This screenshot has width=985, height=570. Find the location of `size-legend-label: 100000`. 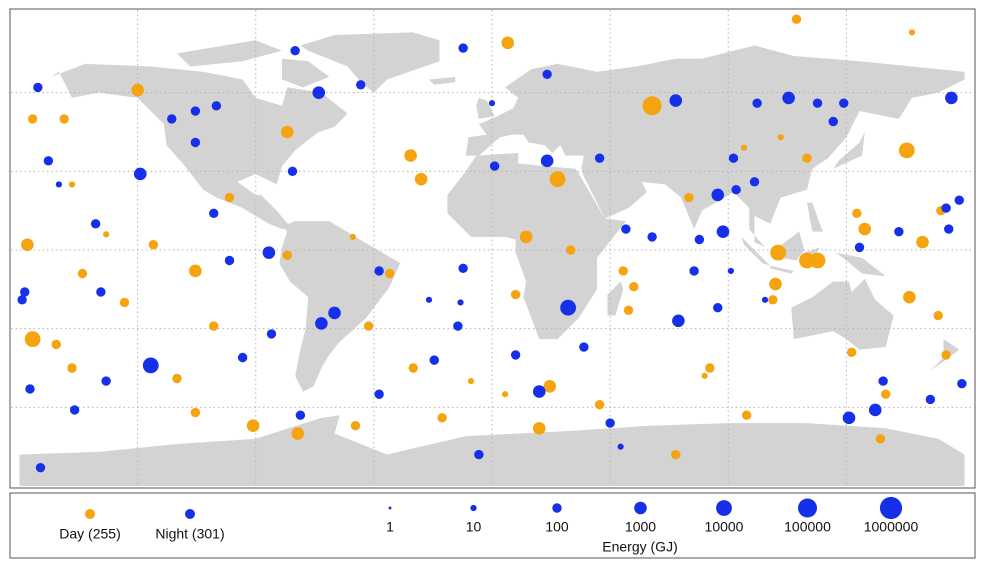

size-legend-label: 100000 is located at coordinates (807, 527).